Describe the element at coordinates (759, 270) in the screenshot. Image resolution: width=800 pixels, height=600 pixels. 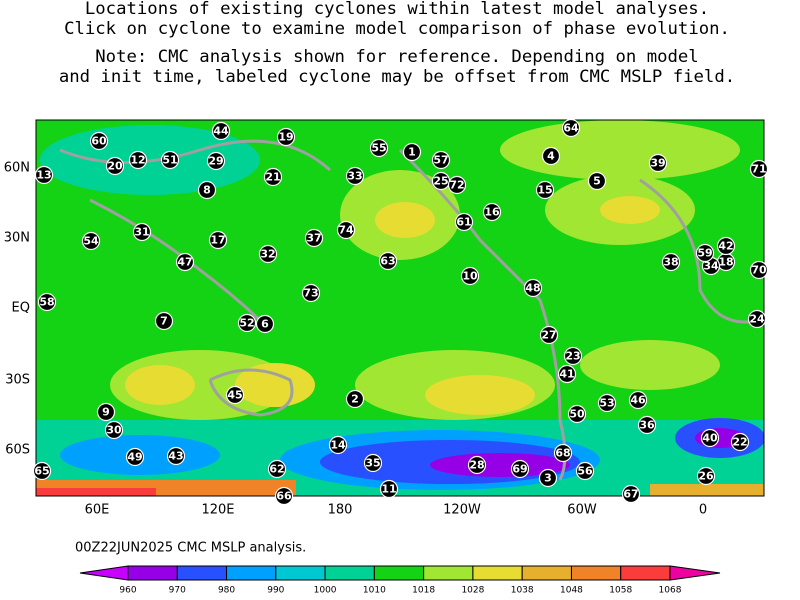
I see `cyclone-marker: 70` at that location.